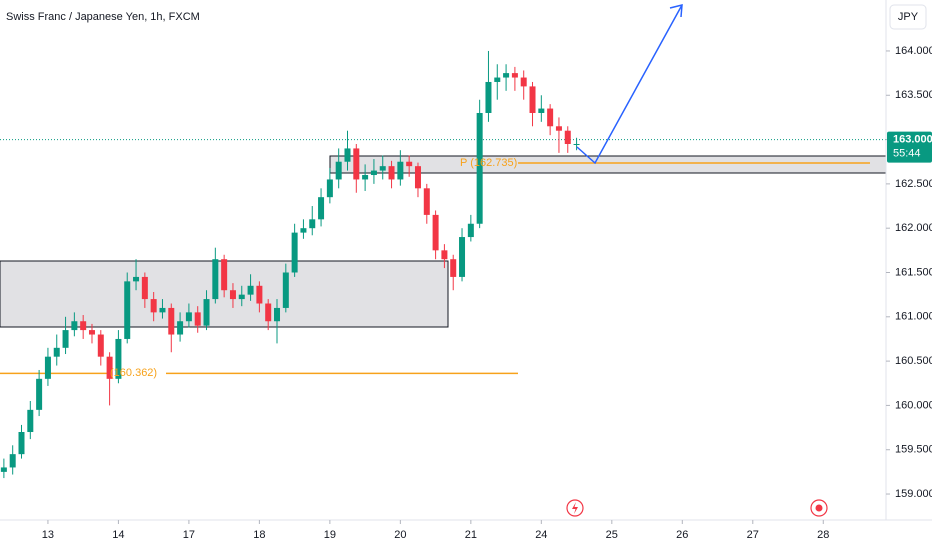 This screenshot has height=550, width=932. What do you see at coordinates (913, 494) in the screenshot?
I see `y-tick-label: 159.000` at bounding box center [913, 494].